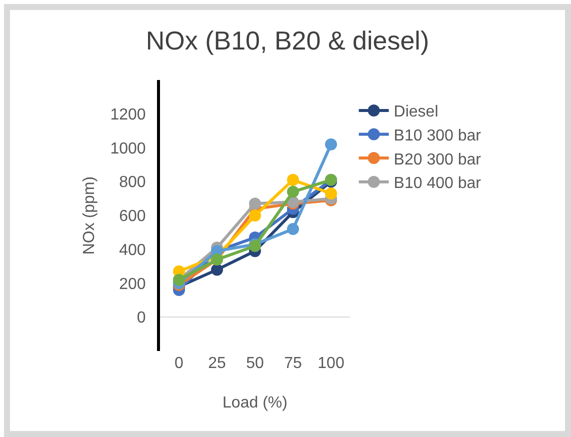  Describe the element at coordinates (132, 217) in the screenshot. I see `y-tick-label: 600` at that location.